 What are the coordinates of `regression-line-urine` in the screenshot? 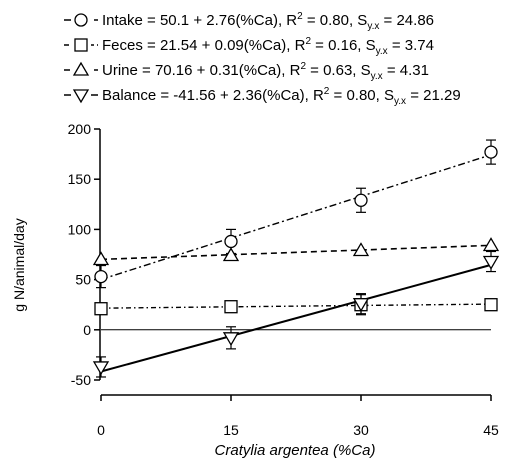 It's located at (296, 252).